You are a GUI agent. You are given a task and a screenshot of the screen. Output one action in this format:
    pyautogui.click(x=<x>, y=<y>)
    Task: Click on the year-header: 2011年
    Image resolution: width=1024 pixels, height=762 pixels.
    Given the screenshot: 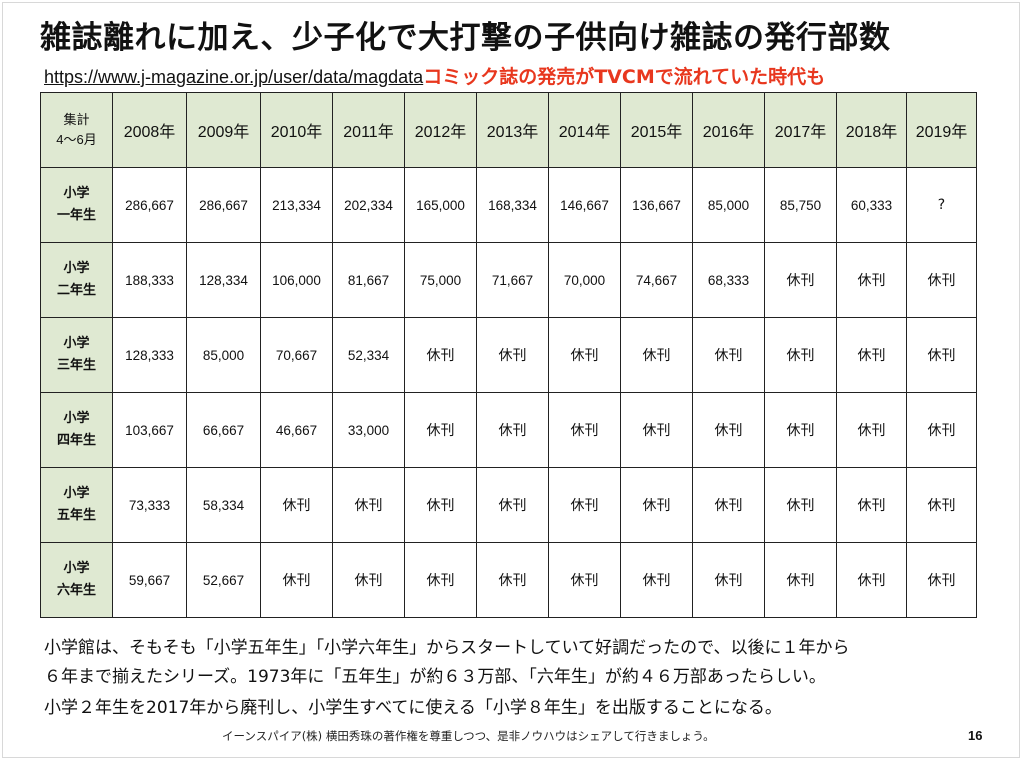 What is the action you would take?
    pyautogui.click(x=368, y=130)
    